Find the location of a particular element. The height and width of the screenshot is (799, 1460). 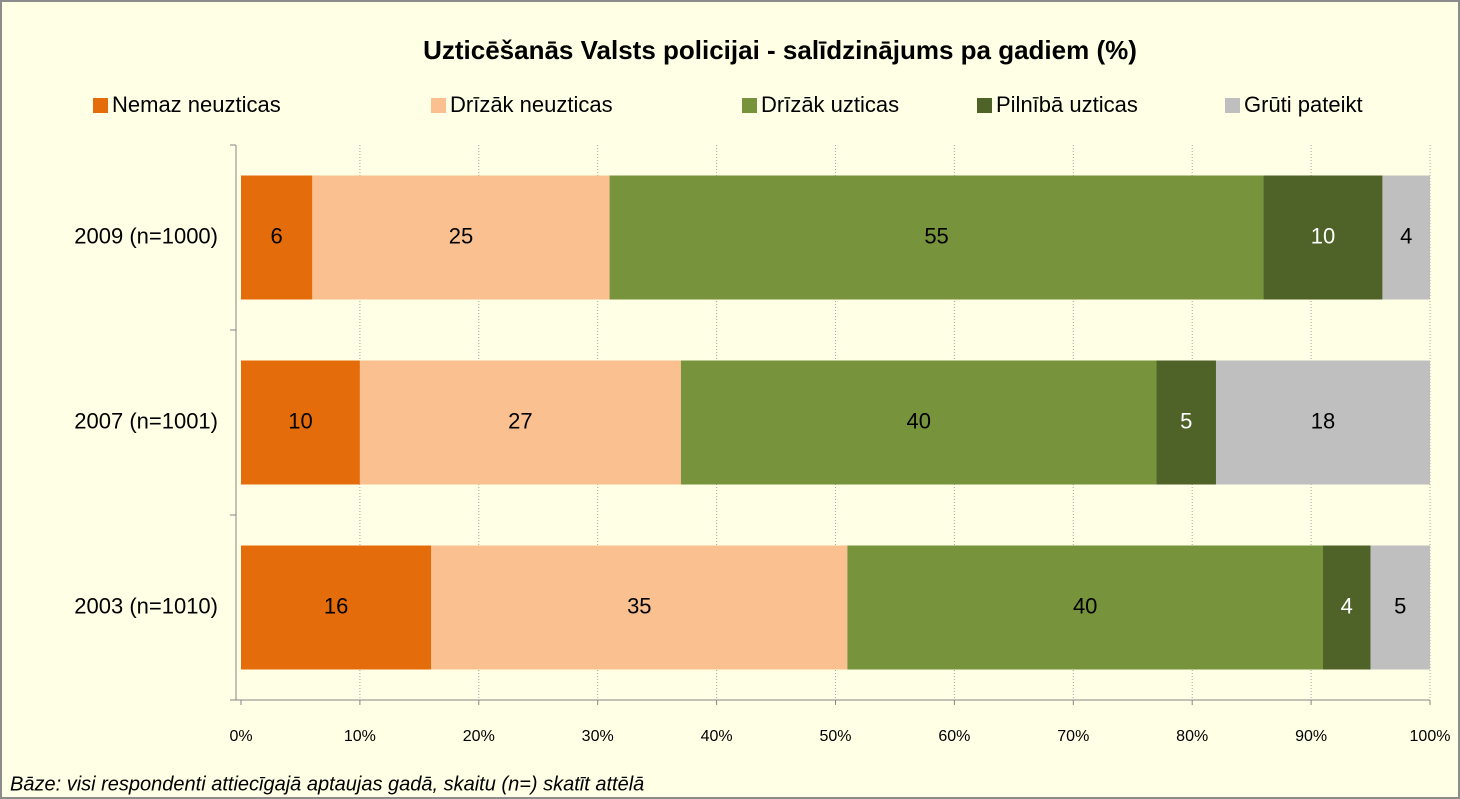

x-tick-label: 10% is located at coordinates (360, 736).